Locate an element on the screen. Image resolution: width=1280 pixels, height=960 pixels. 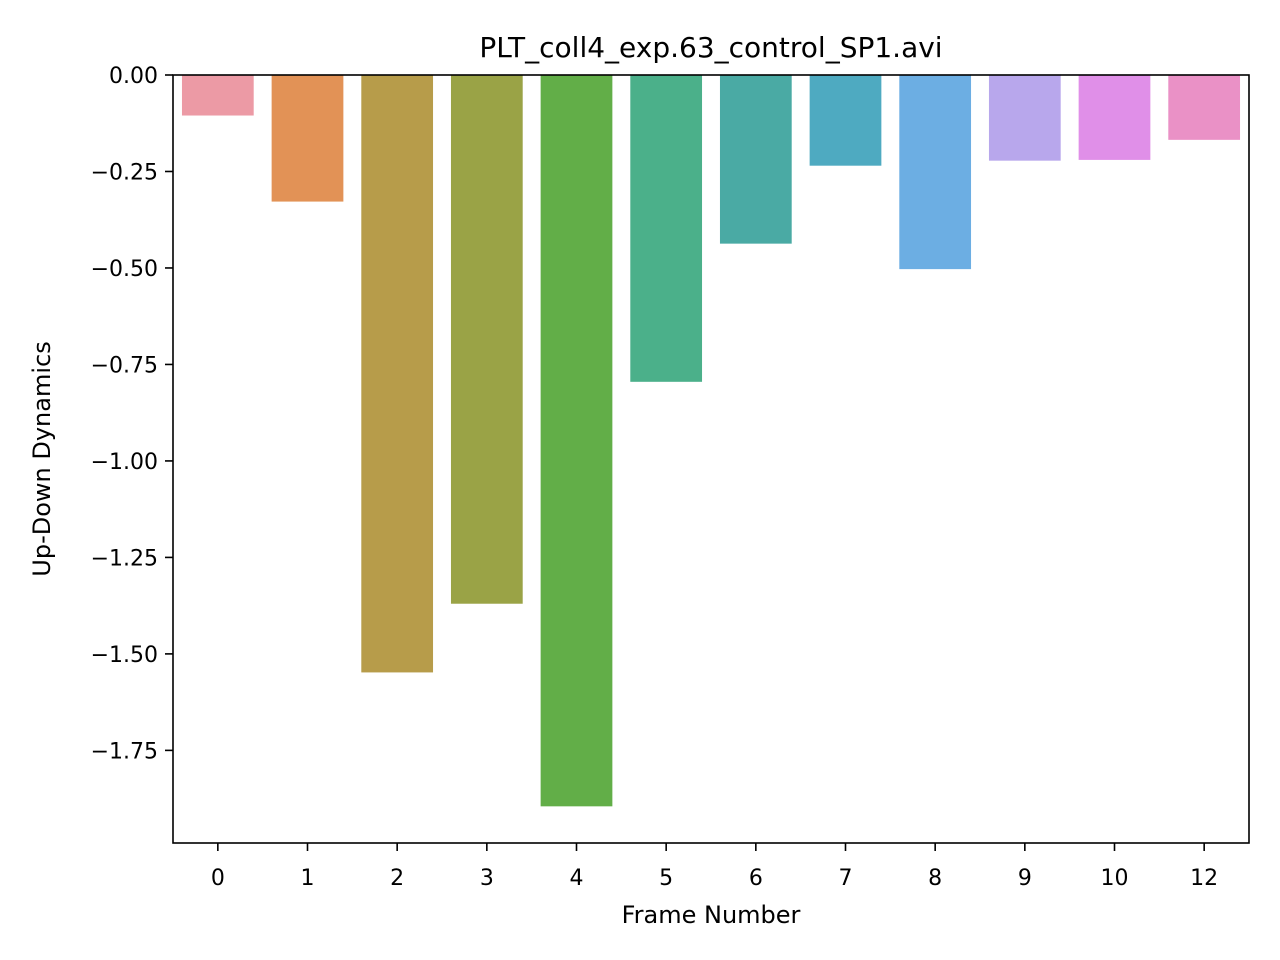
y-tick-label-2: −0.50 is located at coordinates (124, 269).